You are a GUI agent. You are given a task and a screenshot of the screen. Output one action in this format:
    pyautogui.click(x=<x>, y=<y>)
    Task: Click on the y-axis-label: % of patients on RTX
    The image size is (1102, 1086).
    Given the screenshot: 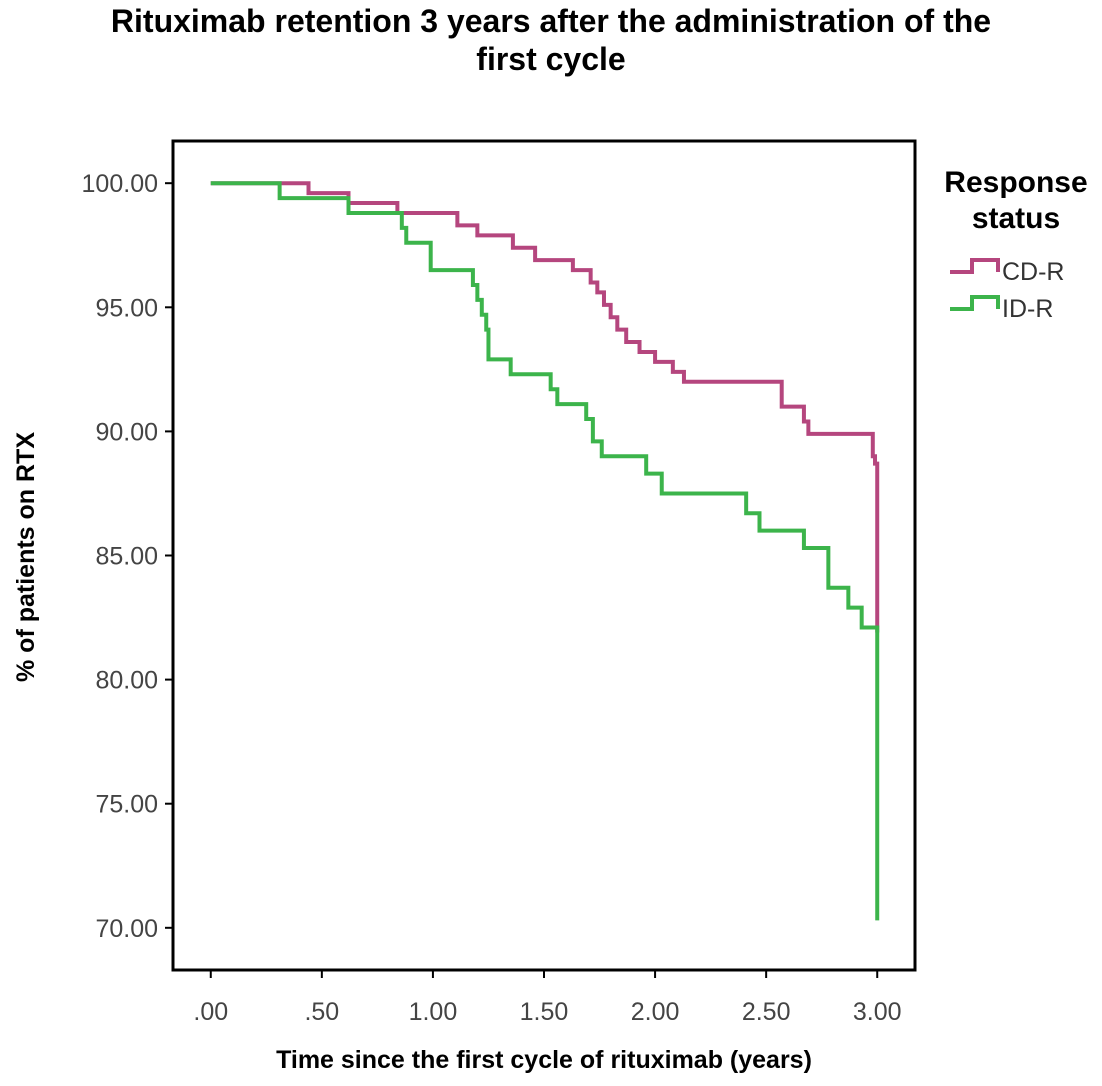 What is the action you would take?
    pyautogui.click(x=26, y=557)
    